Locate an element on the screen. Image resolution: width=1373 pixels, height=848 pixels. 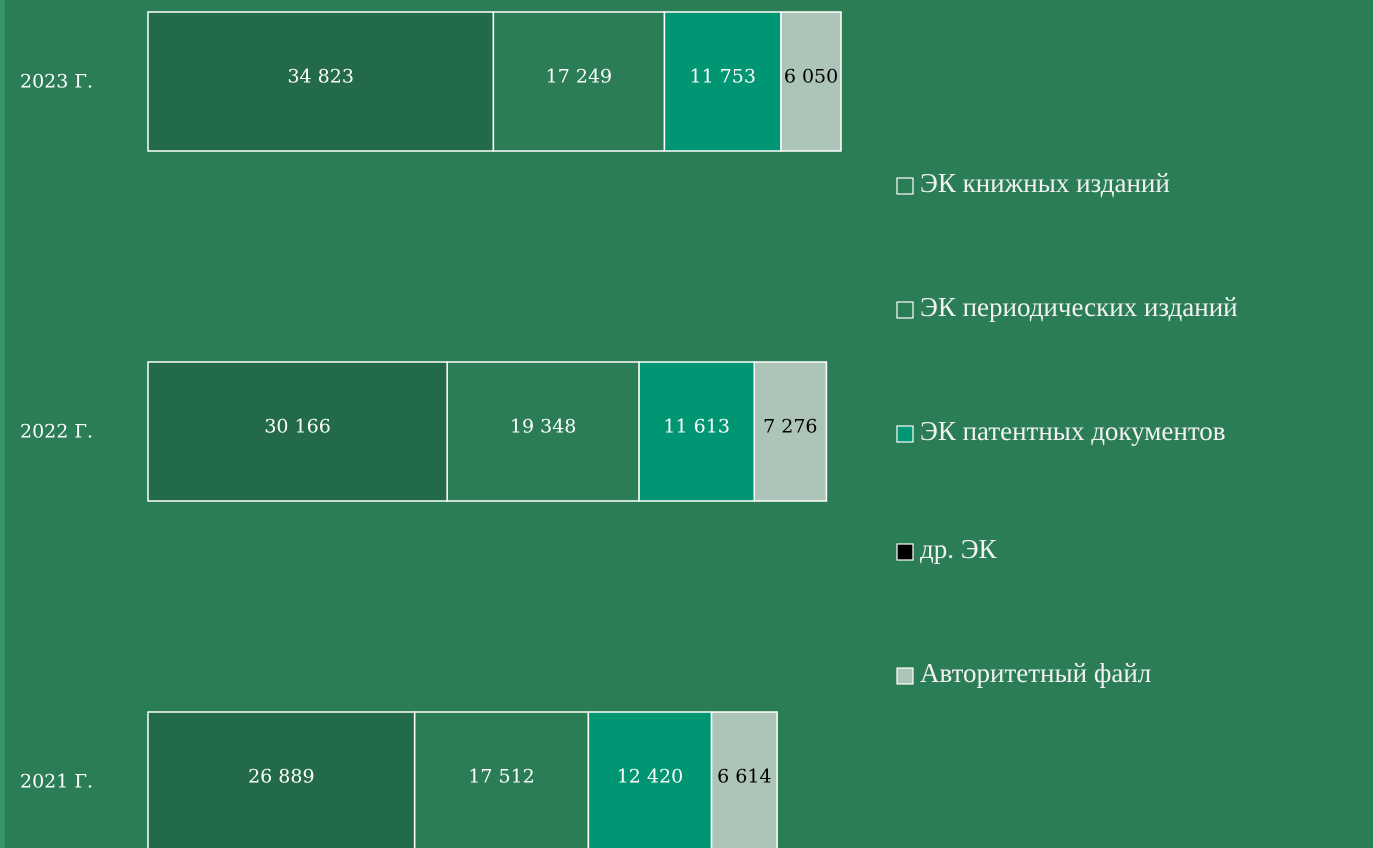
value-label: 26 889 is located at coordinates (281, 777).